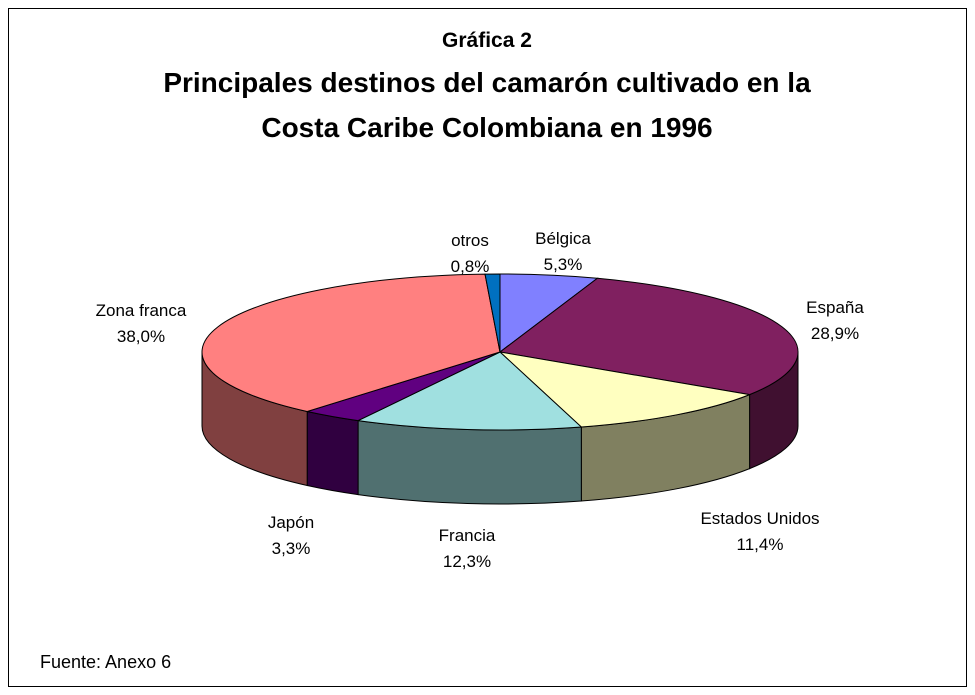 The height and width of the screenshot is (695, 975). Describe the element at coordinates (141, 336) in the screenshot. I see `slice-value-label: 38,0%` at that location.